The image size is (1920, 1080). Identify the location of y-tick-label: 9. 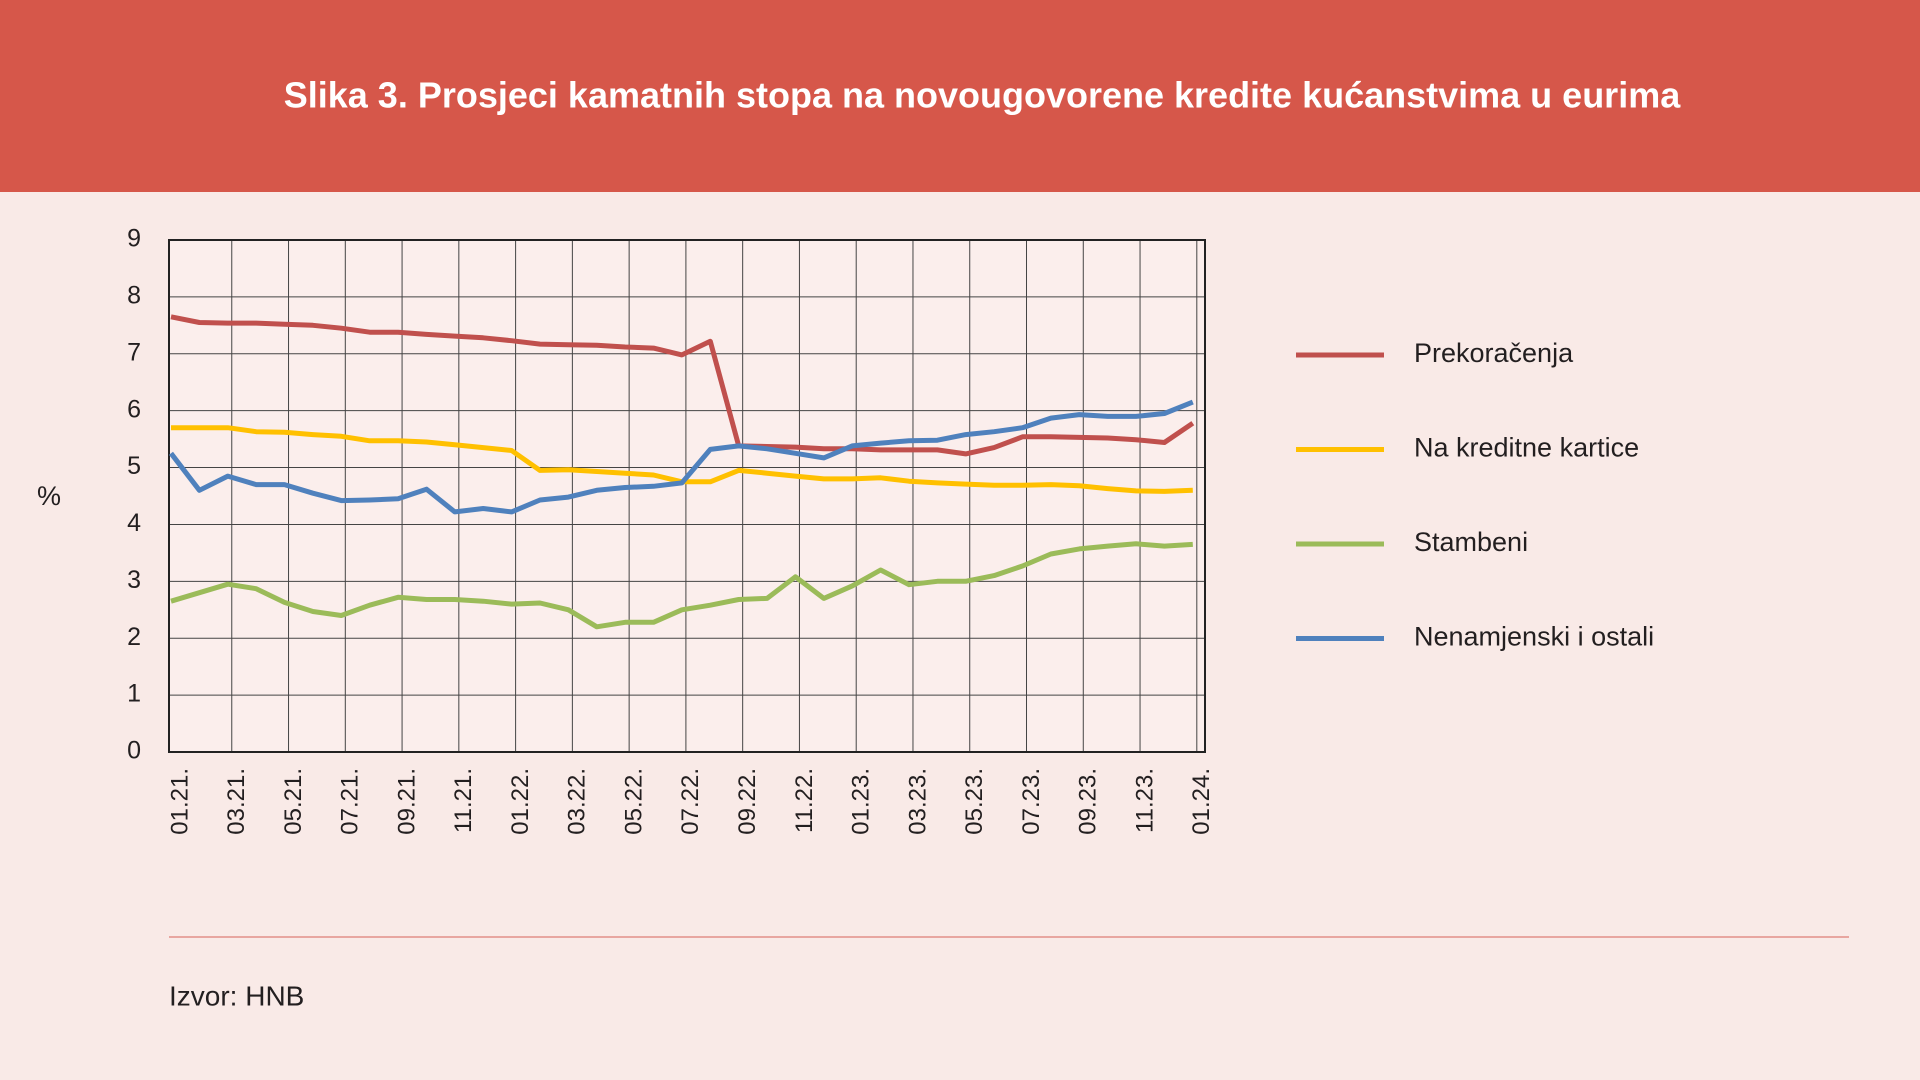
(134, 239).